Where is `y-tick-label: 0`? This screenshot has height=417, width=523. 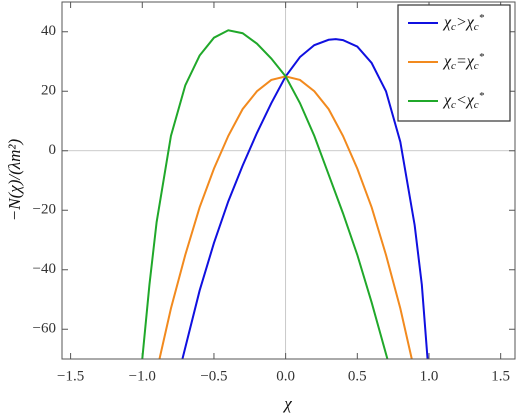 y-tick-label: 0 is located at coordinates (53, 150).